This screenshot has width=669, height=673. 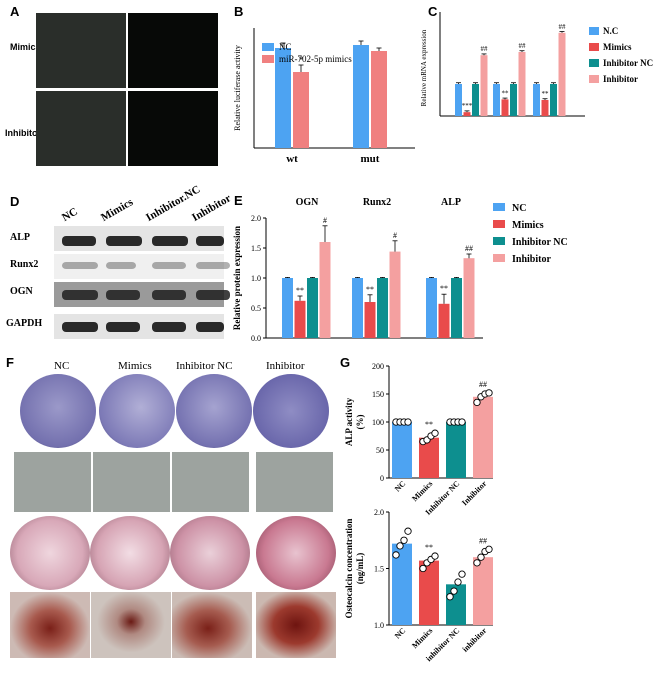 What do you see at coordinates (370, 159) in the screenshot?
I see `chart-b-tick-label: mut` at bounding box center [370, 159].